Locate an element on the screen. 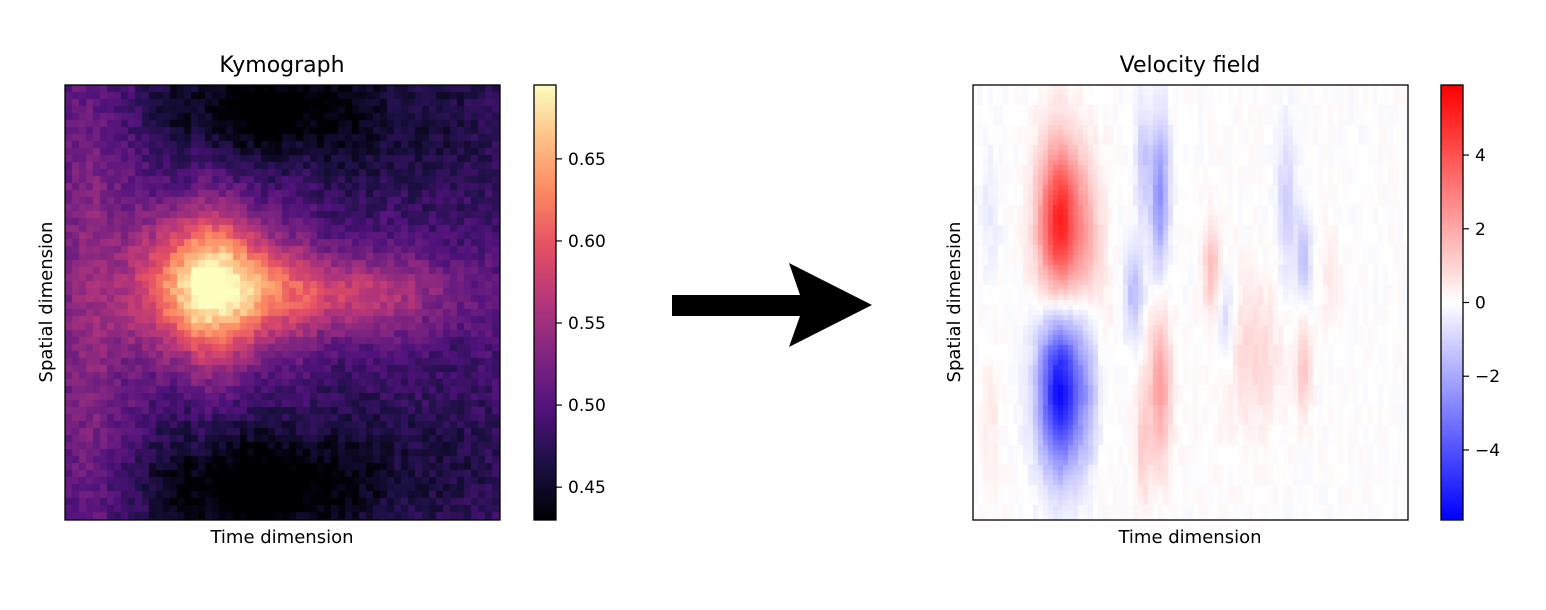 The width and height of the screenshot is (1546, 610). kymograph-ylabel: Spatial dimension is located at coordinates (46, 302).